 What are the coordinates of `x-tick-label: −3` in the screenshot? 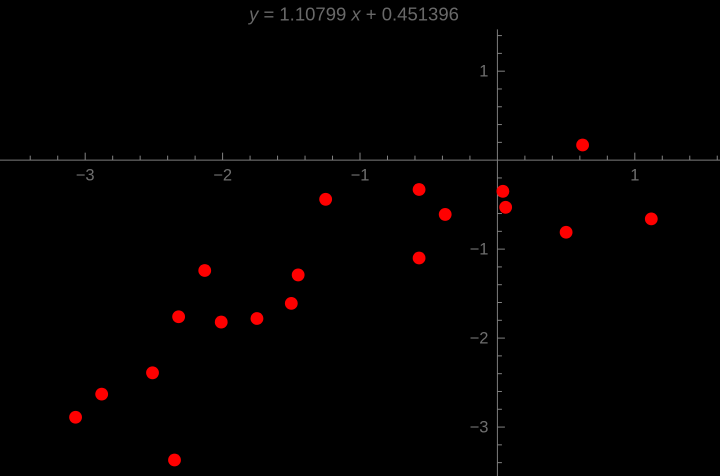 It's located at (85, 176).